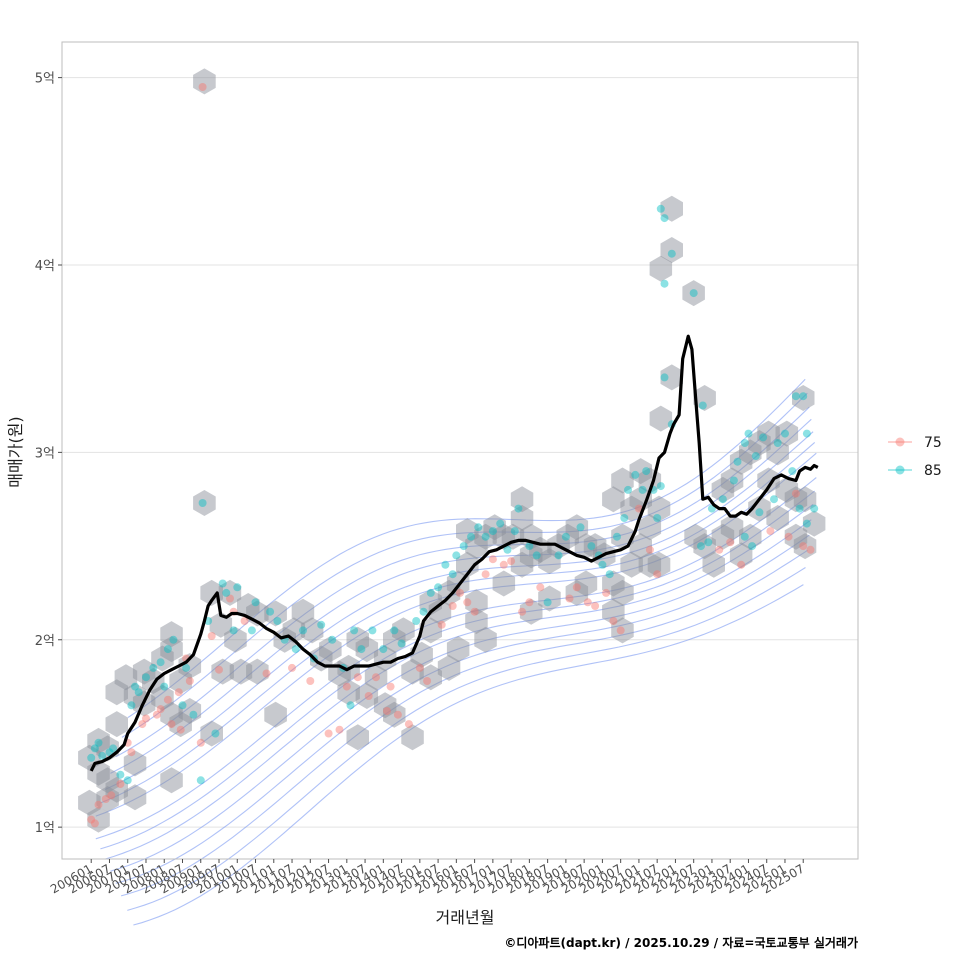  Describe the element at coordinates (45, 641) in the screenshot. I see `y-tick-label-1: 2억` at that location.